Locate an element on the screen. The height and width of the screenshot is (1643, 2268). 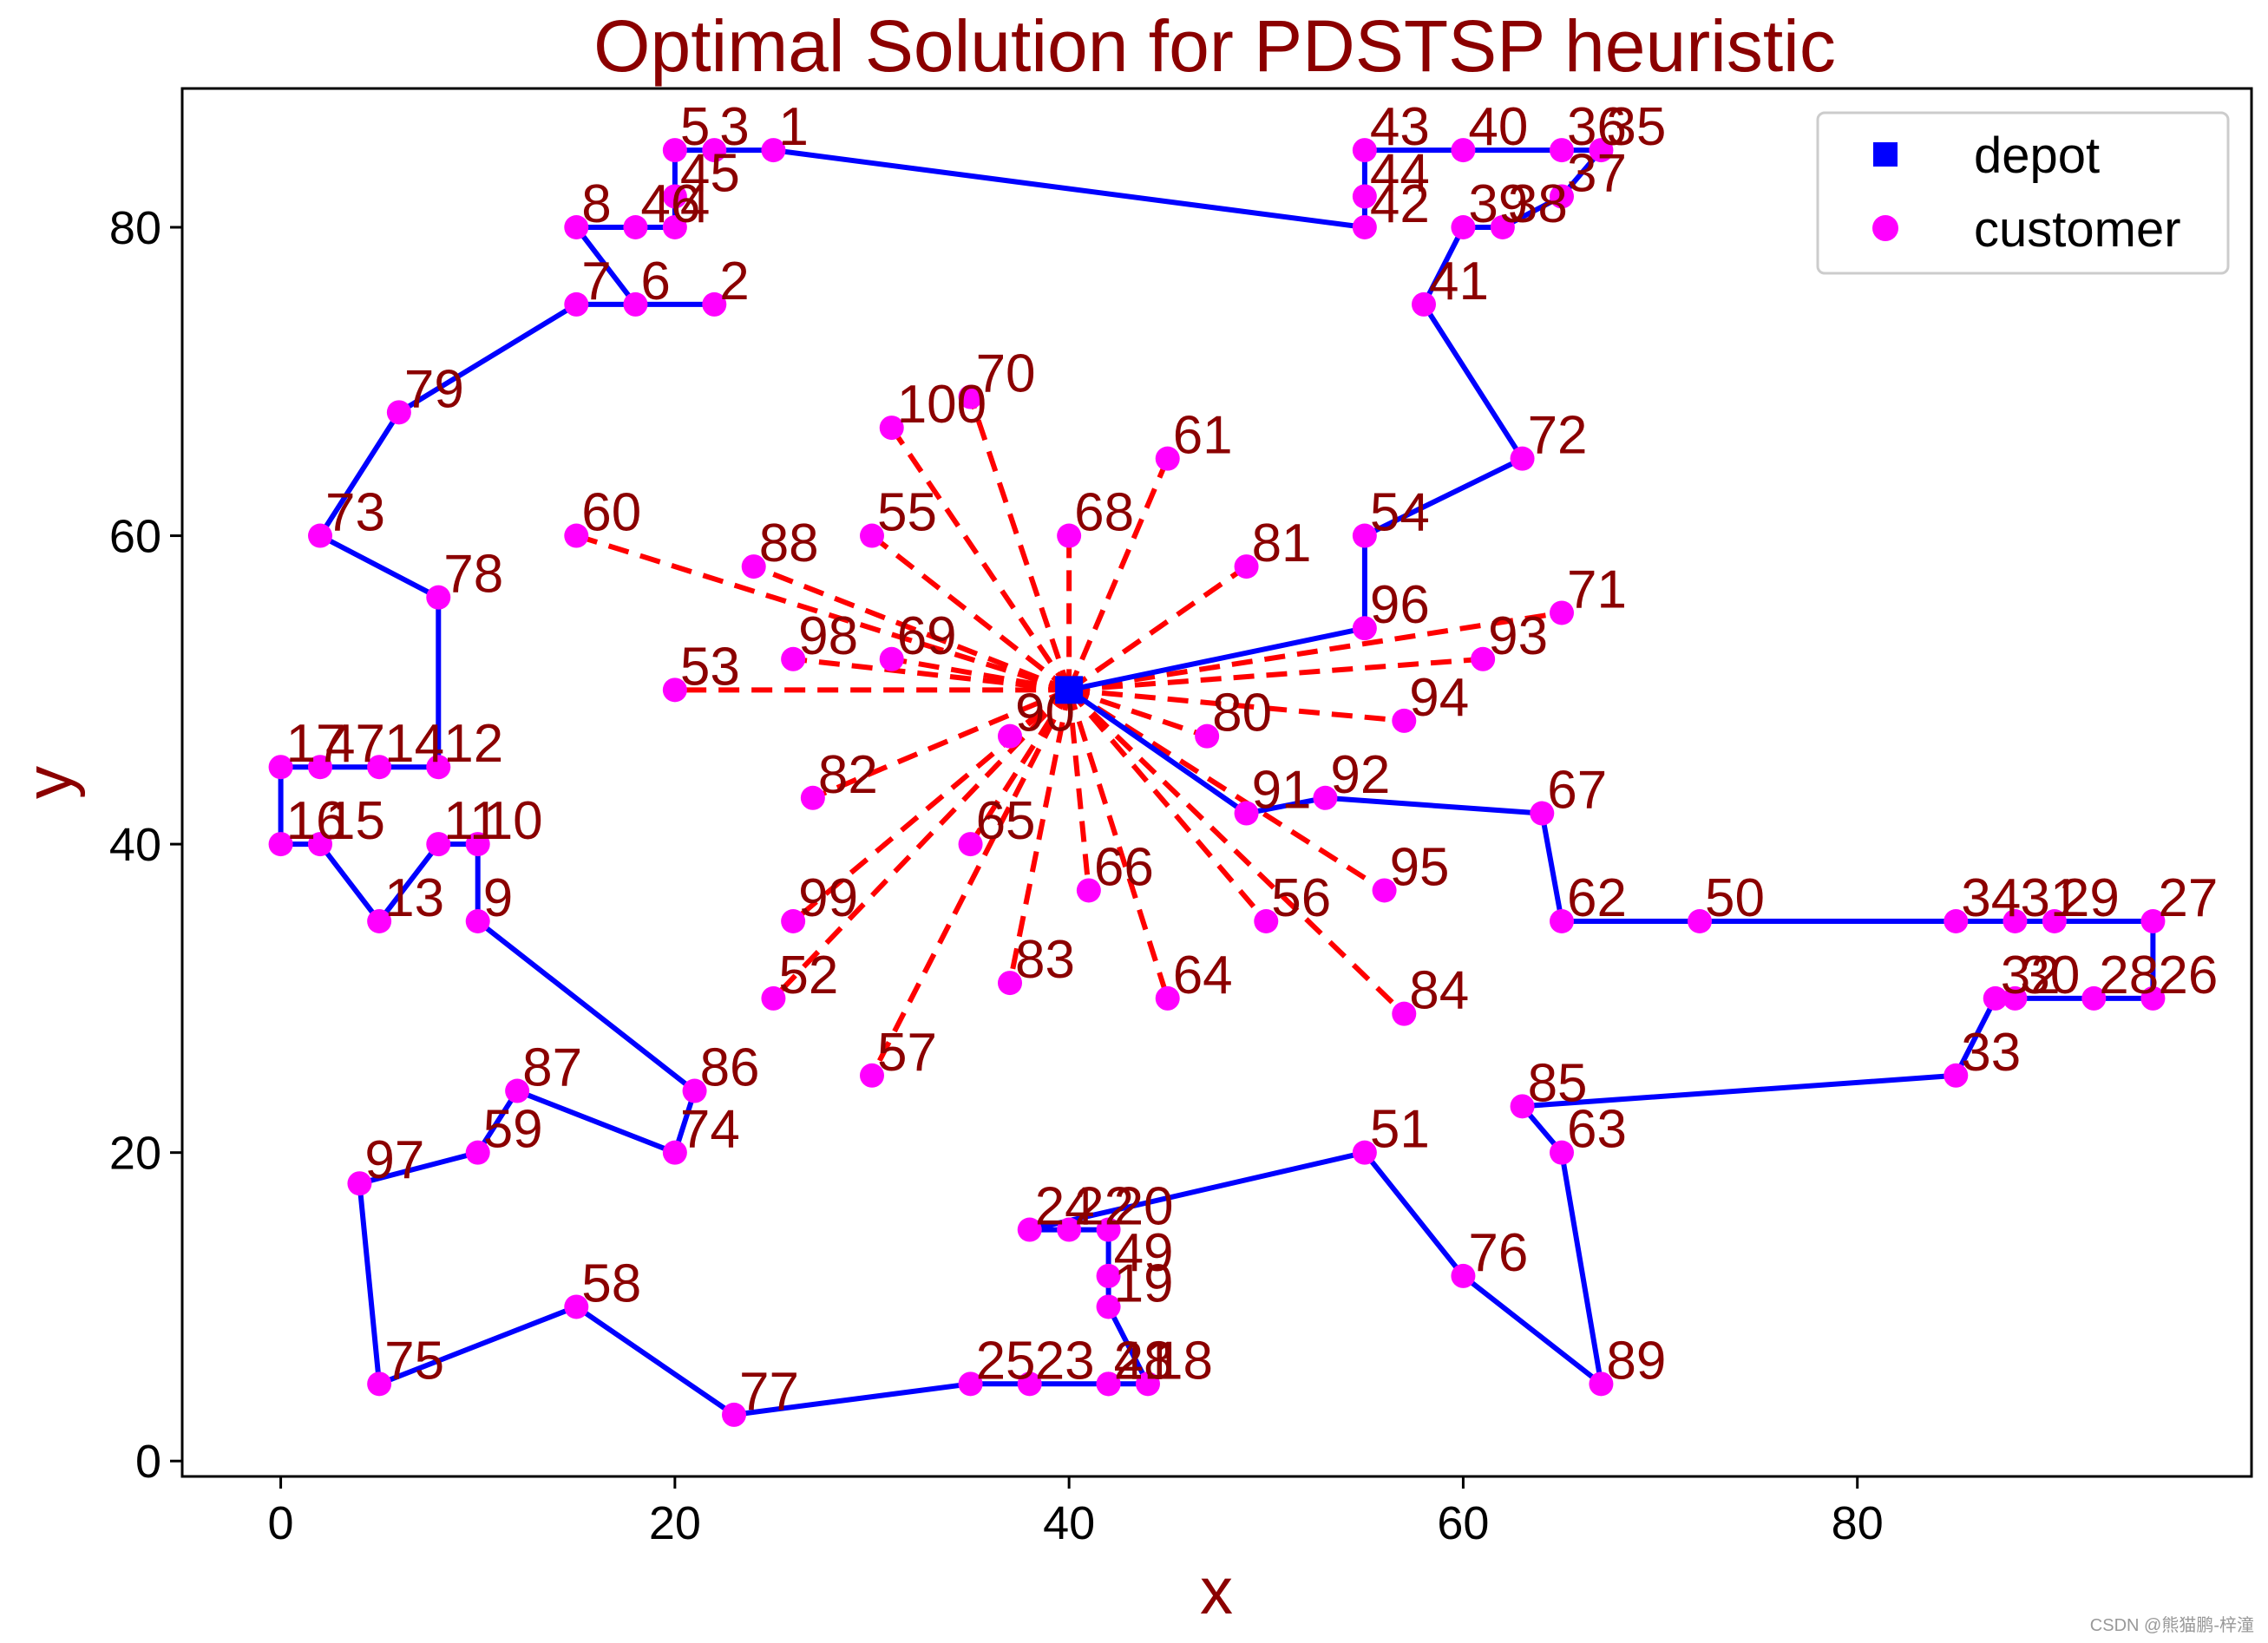
watermark: CSDN @熊猫鹏-梓潼 is located at coordinates (2171, 1625).